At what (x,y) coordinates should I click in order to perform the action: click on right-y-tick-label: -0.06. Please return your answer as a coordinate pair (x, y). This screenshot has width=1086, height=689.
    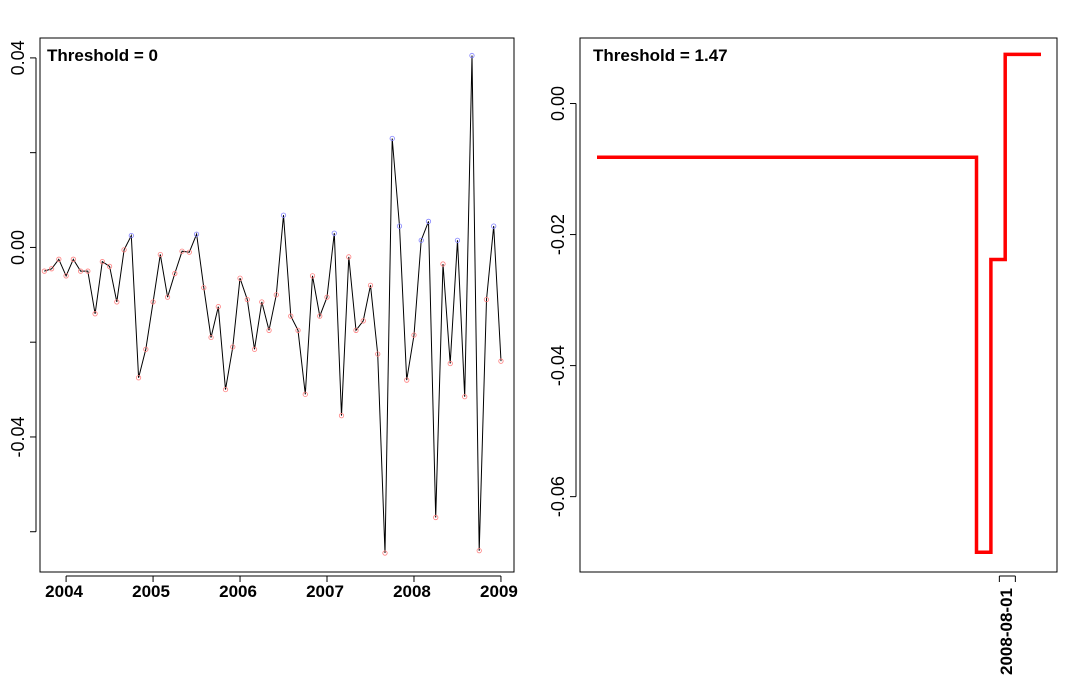
    Looking at the image, I should click on (558, 496).